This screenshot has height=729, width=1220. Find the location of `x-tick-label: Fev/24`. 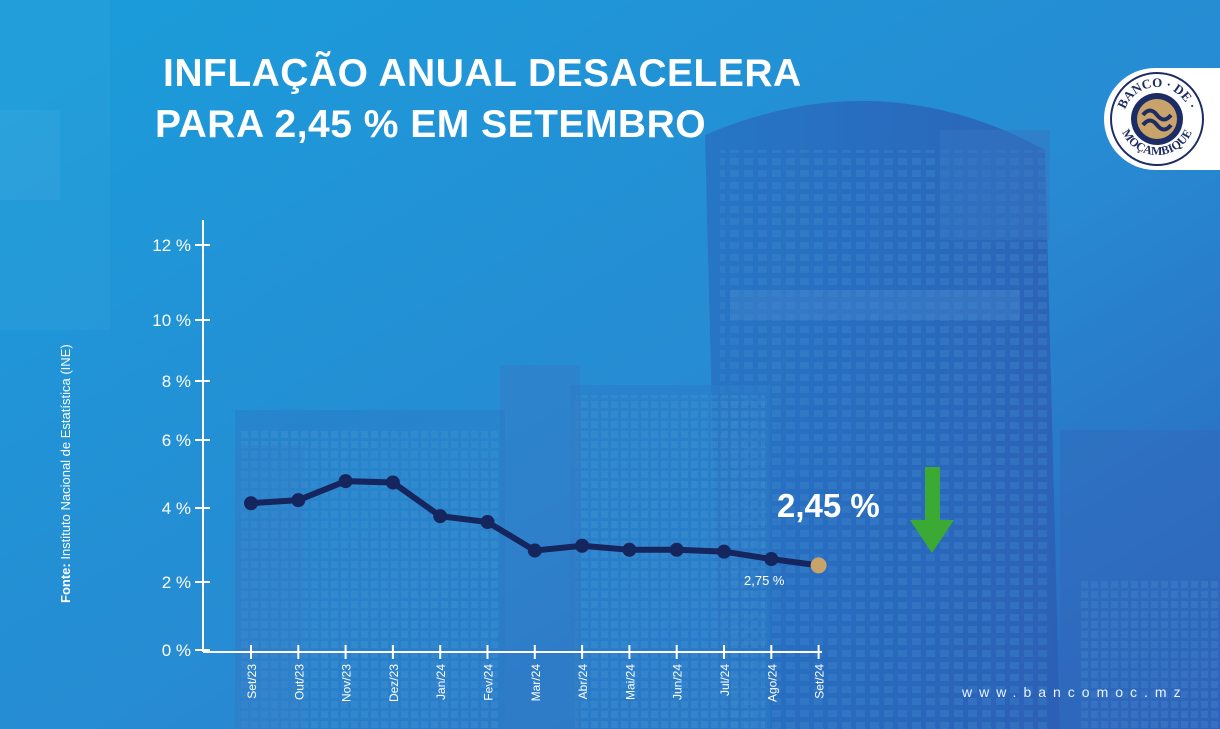

x-tick-label: Fev/24 is located at coordinates (489, 682).